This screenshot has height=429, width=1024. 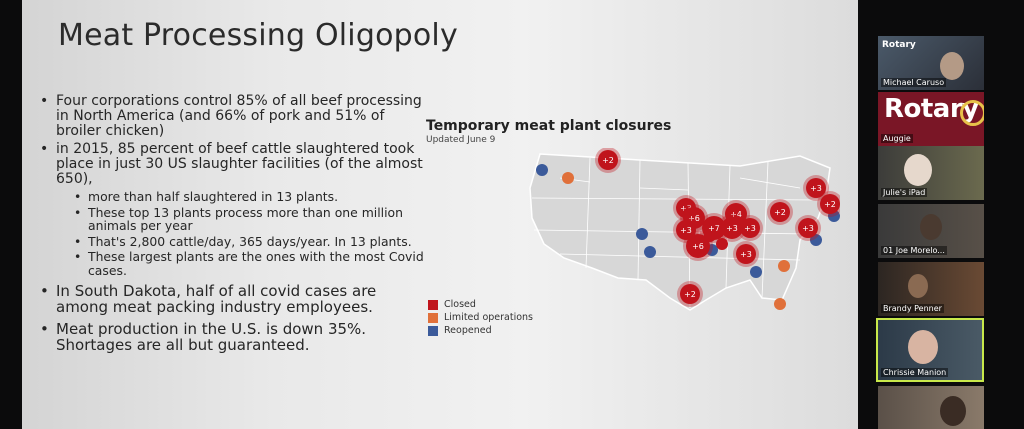 I want to click on participant-tile-active-speaker: Chrissie Manion, so click(x=930, y=350).